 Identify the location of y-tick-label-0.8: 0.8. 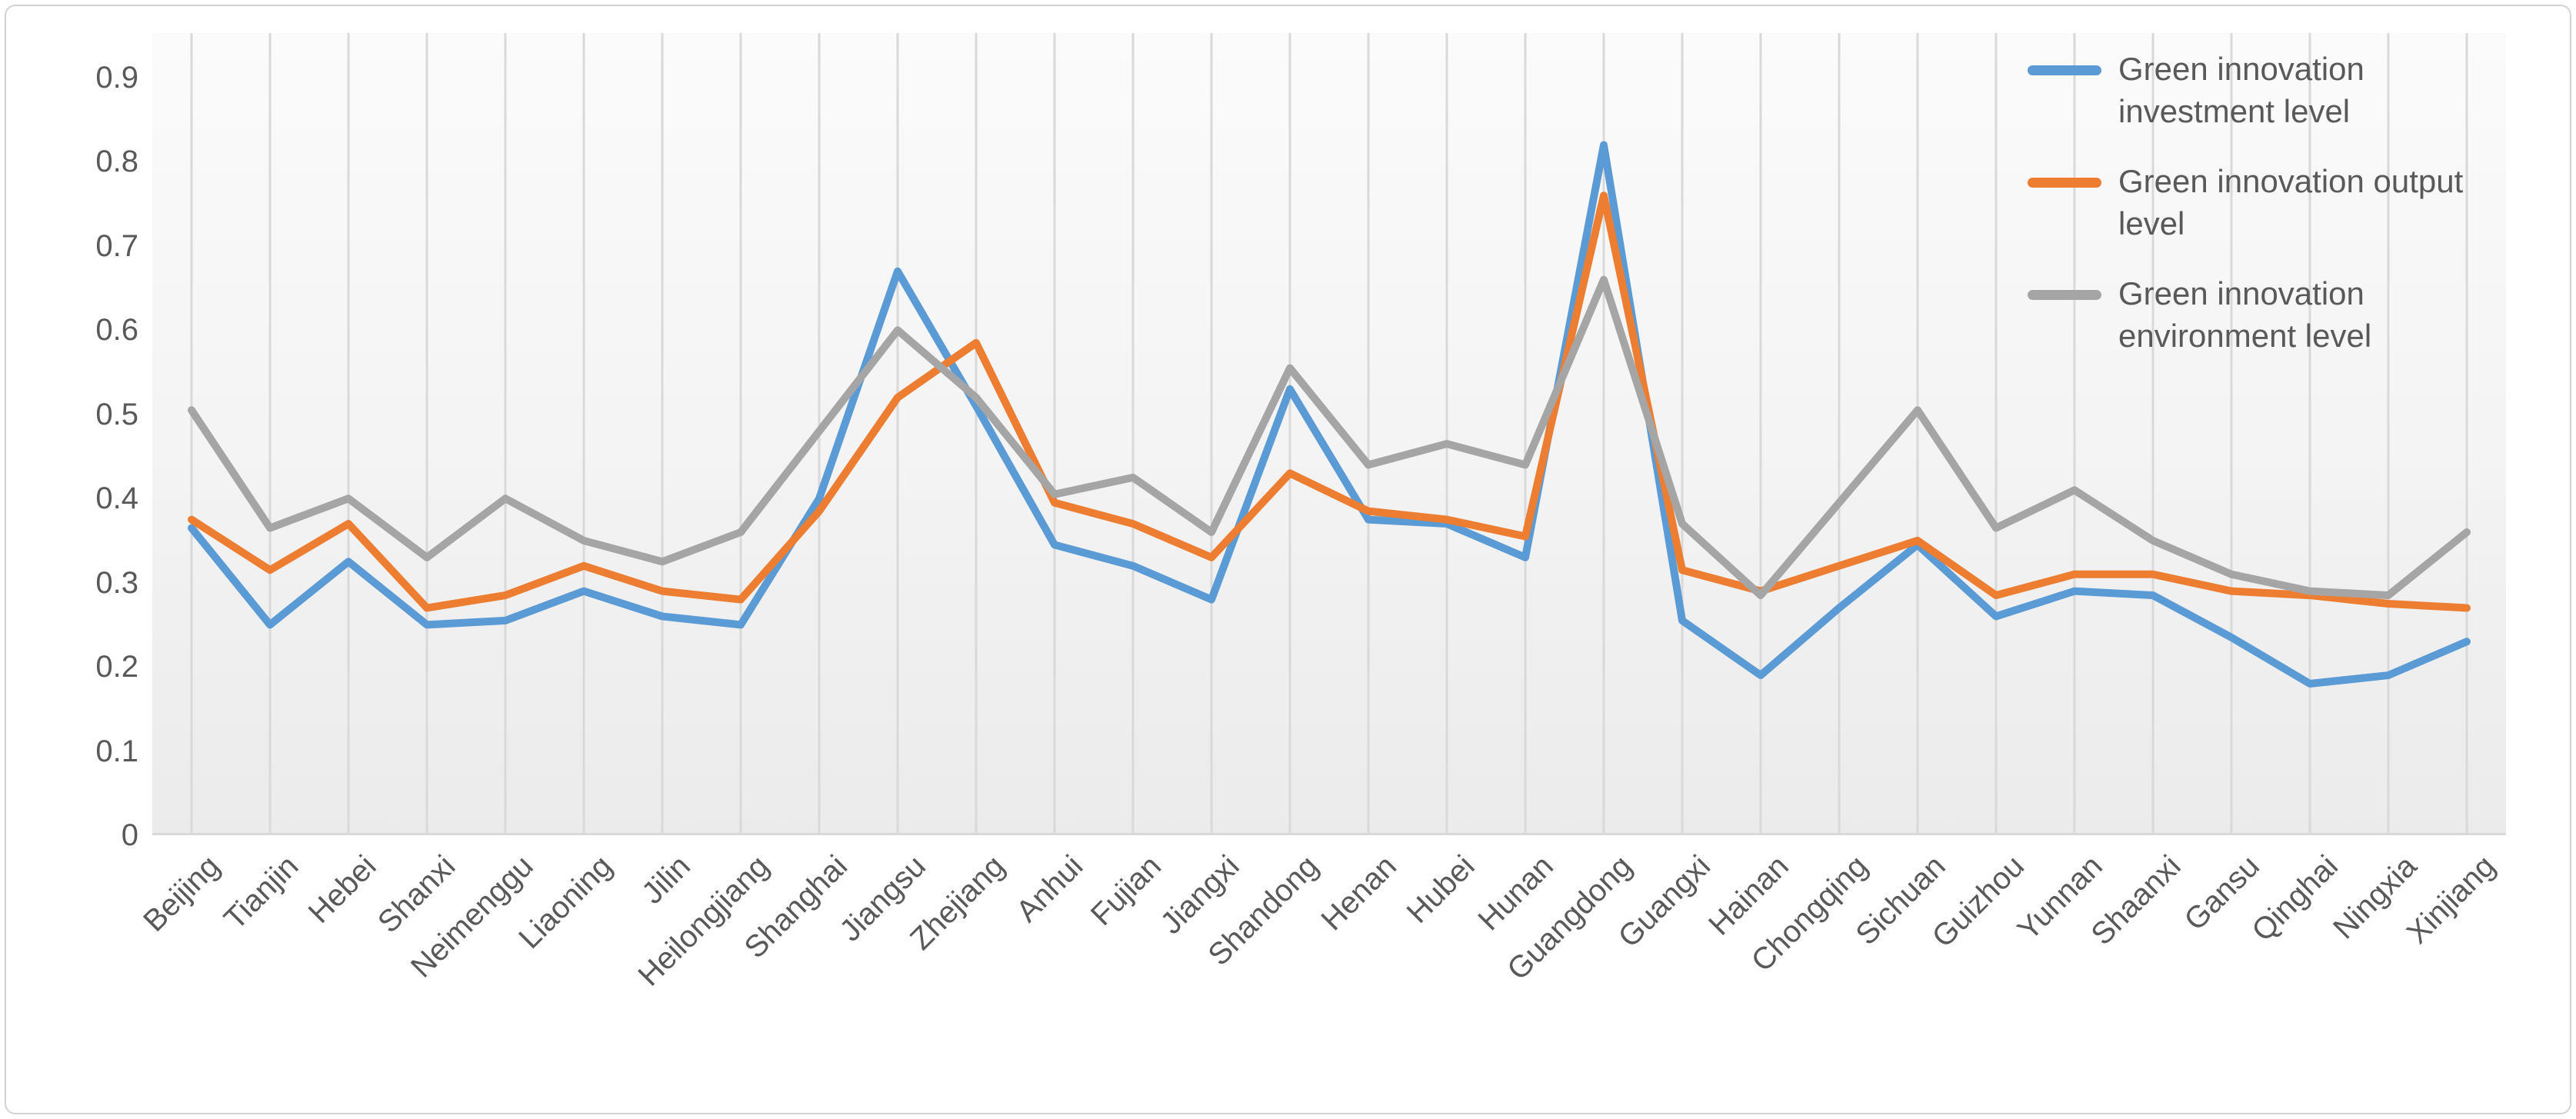
(116, 162).